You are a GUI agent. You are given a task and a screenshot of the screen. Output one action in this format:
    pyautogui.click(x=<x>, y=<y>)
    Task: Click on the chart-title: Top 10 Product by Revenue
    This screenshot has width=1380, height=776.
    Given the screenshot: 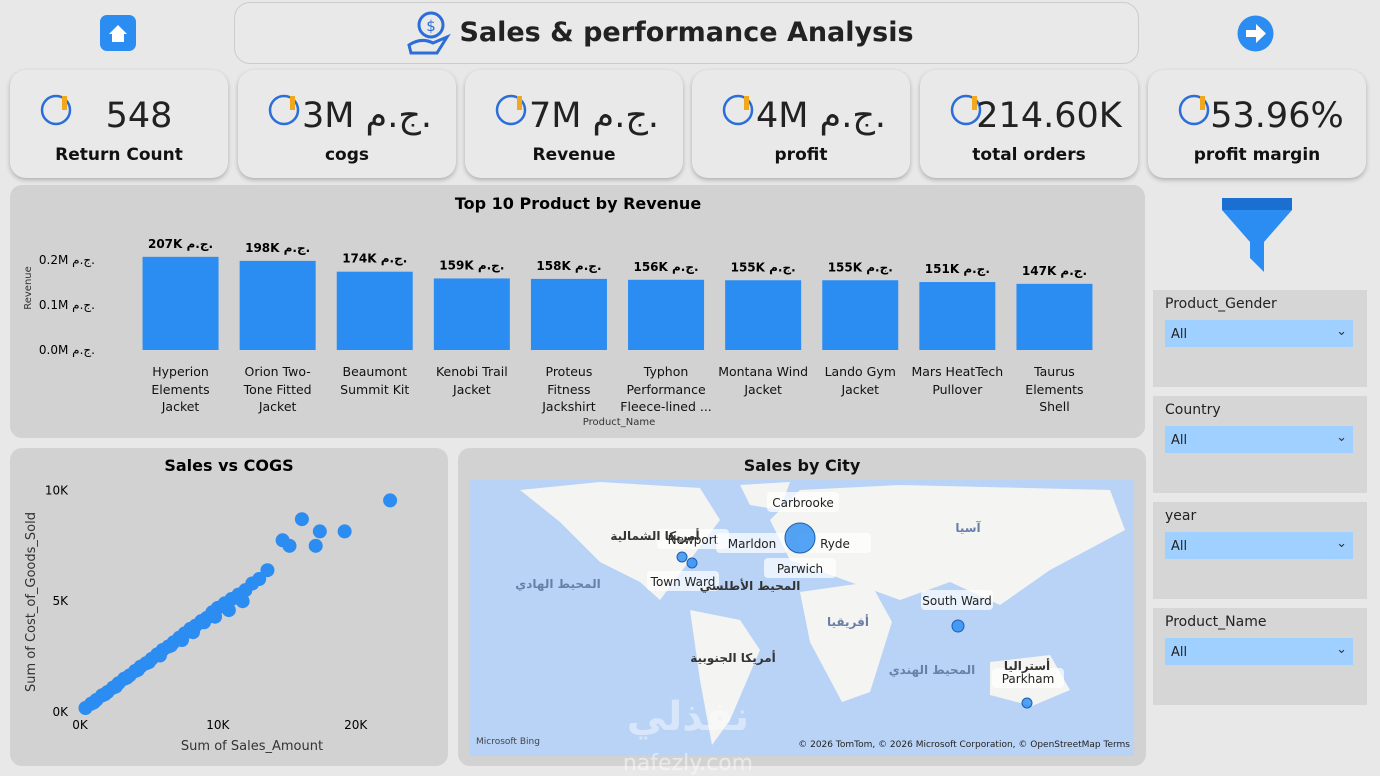 What is the action you would take?
    pyautogui.click(x=578, y=203)
    